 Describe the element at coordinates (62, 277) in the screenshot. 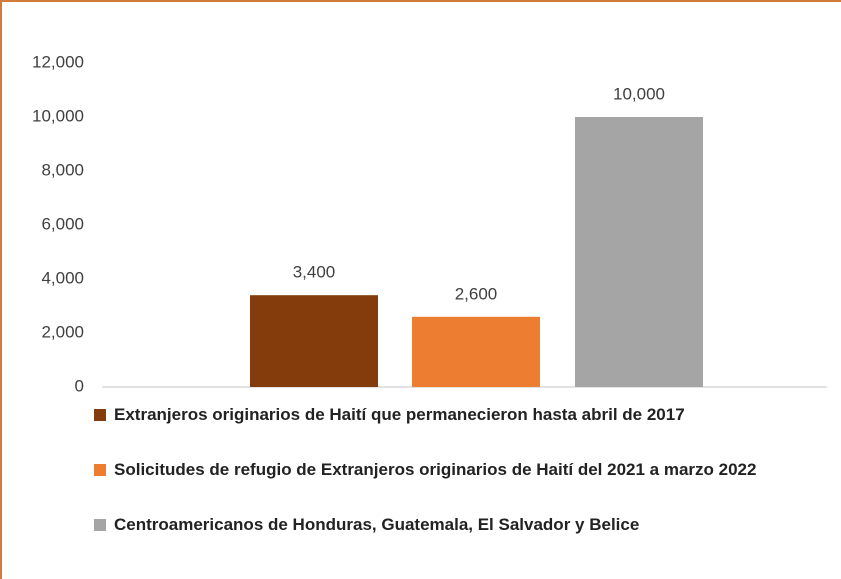

I see `y-tick-label: 4,000` at that location.